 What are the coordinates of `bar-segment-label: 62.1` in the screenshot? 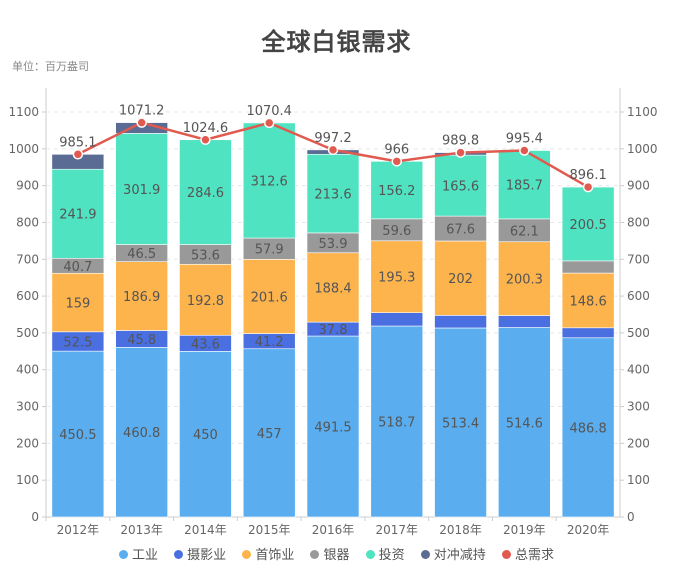 It's located at (524, 231).